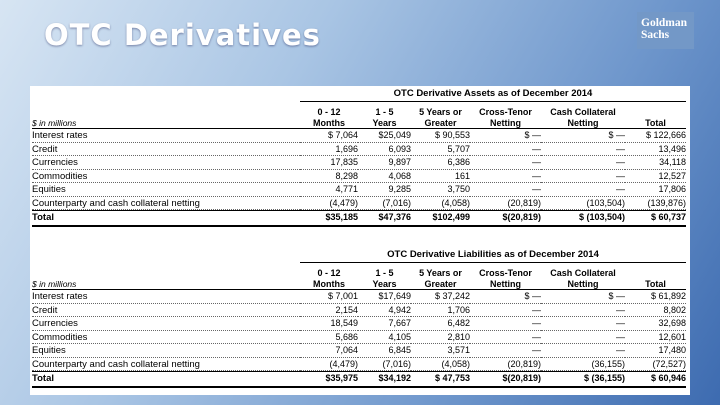 This screenshot has width=720, height=405. I want to click on cell: 3,571, so click(440, 351).